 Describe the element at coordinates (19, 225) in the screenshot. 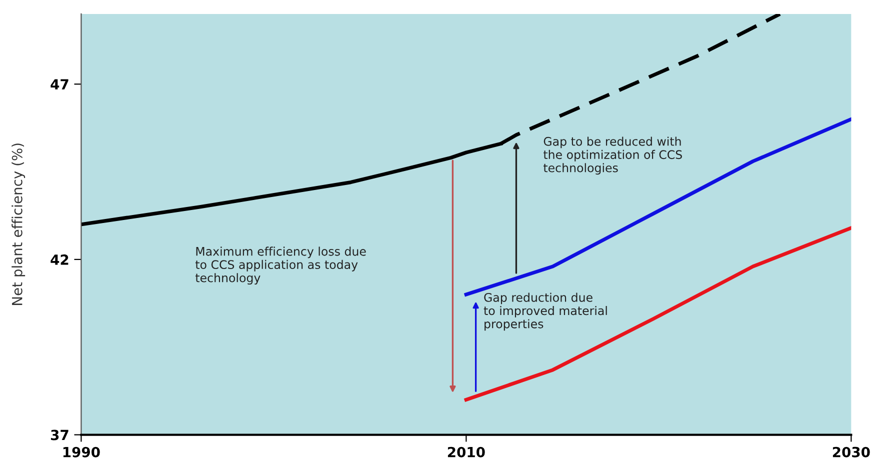

I see `y-axis-title: Net plant efficiency (%)` at that location.